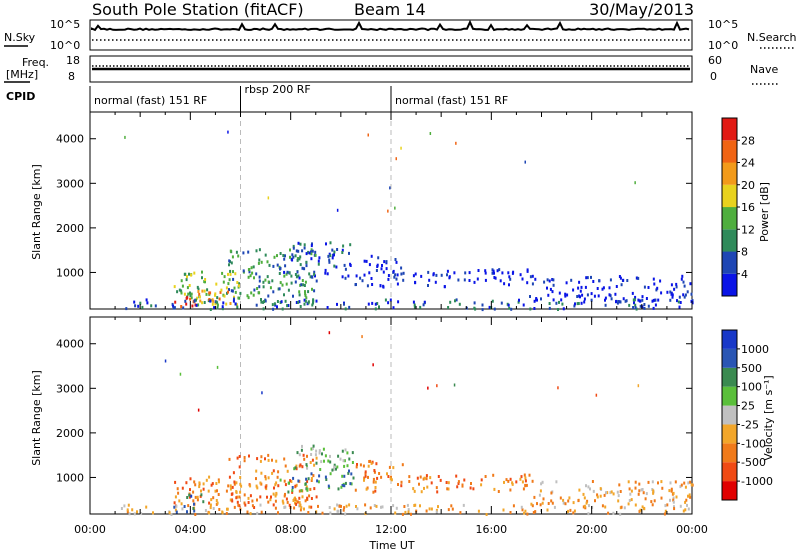 Image resolution: width=800 pixels, height=554 pixels. I want to click on power-ylabel: Slant Range [km], so click(36, 212).